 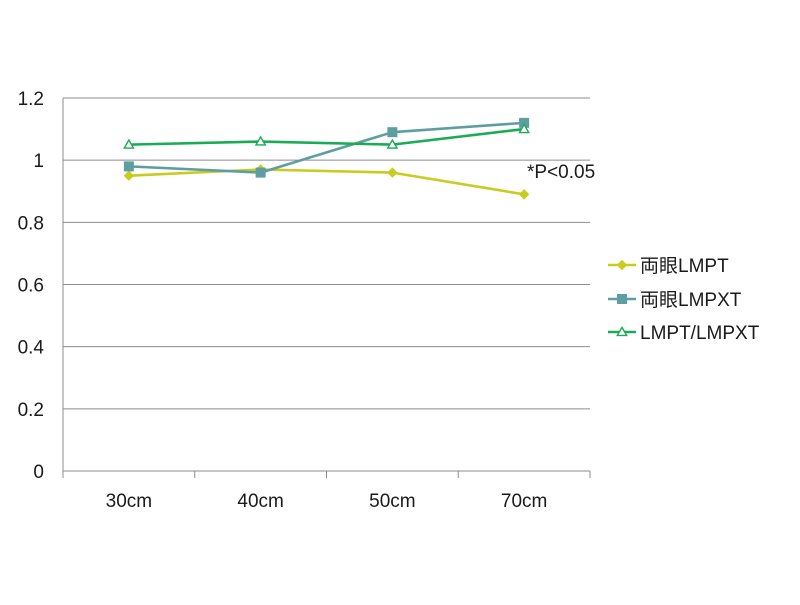 I want to click on legend-item: LMPT/LMPXT, so click(x=684, y=333).